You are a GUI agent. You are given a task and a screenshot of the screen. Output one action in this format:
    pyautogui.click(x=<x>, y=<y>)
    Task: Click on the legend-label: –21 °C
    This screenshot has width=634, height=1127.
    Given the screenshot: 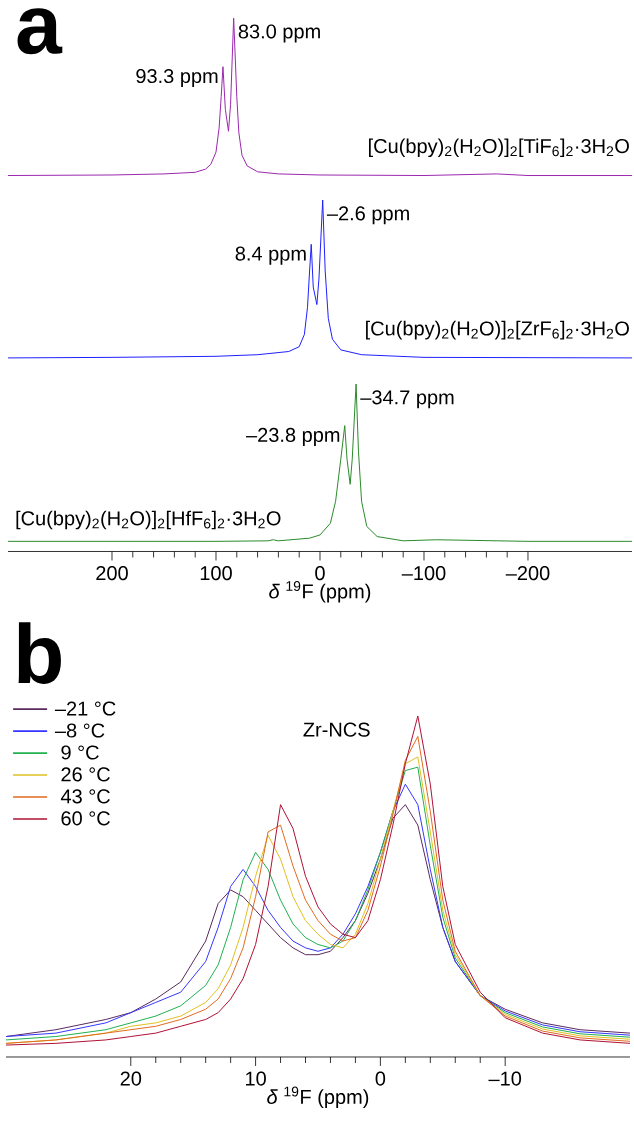 What is the action you would take?
    pyautogui.click(x=85, y=708)
    